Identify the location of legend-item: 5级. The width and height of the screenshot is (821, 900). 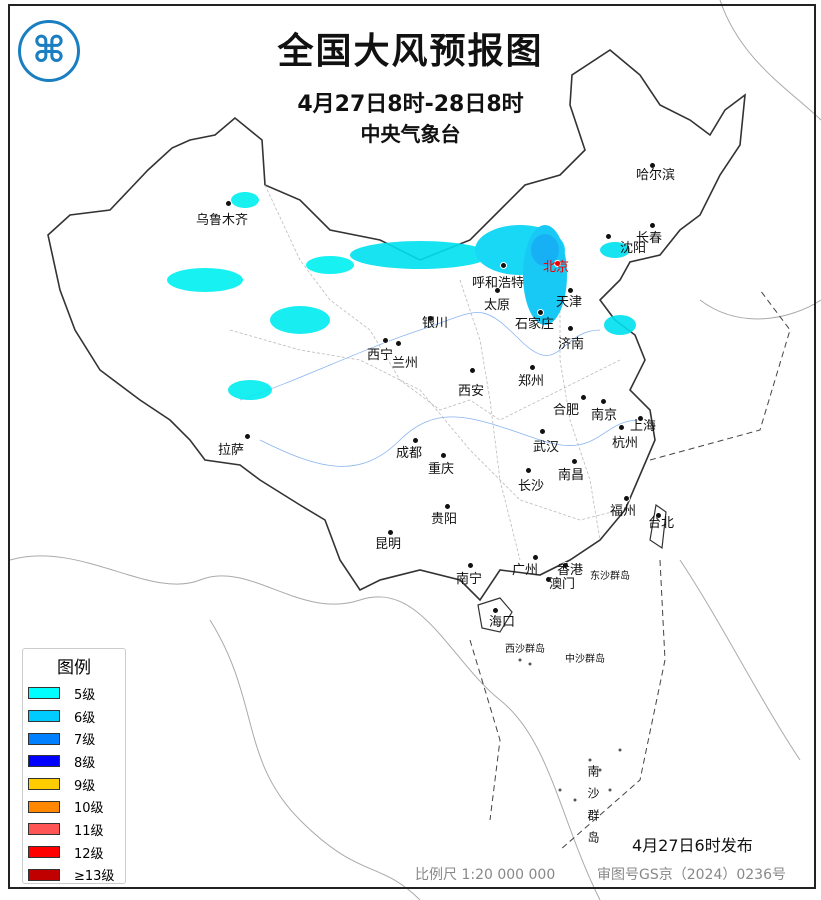
(74, 693).